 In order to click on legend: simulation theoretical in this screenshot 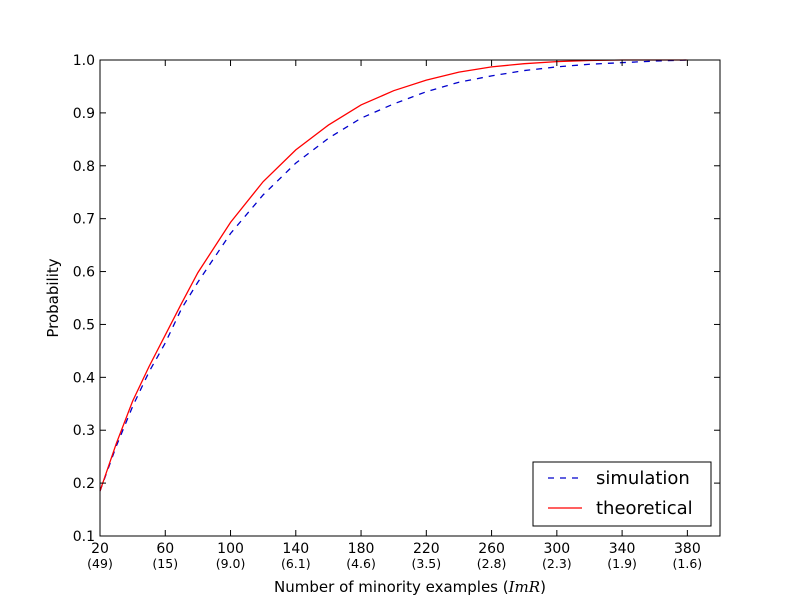, I will do `click(622, 494)`.